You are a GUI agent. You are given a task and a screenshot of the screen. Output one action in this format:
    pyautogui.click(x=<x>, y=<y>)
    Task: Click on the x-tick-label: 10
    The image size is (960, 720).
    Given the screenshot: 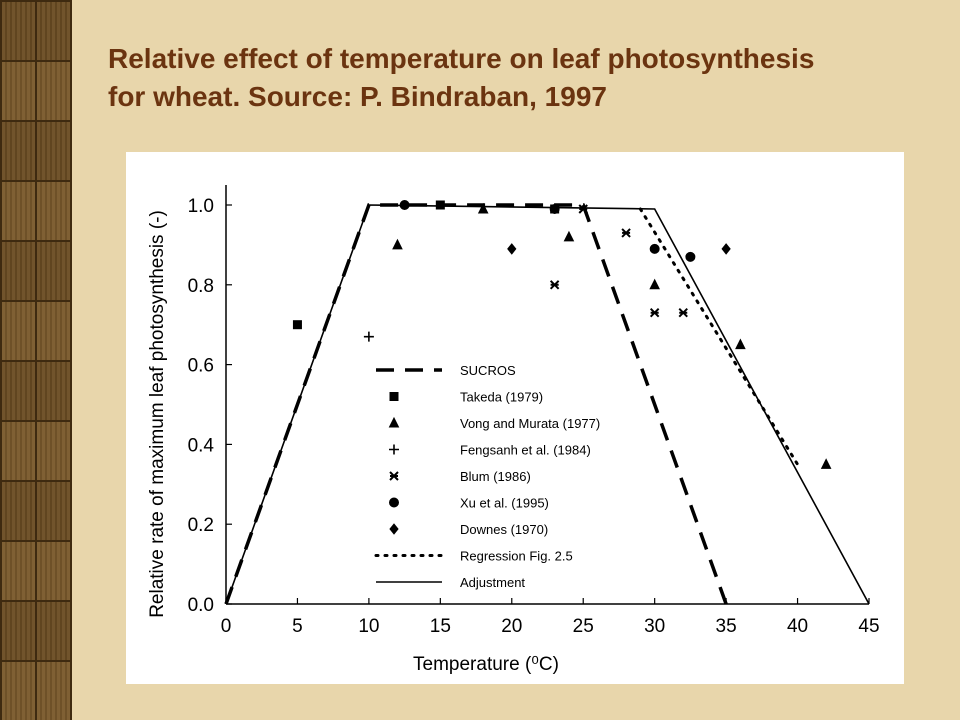 What is the action you would take?
    pyautogui.click(x=368, y=626)
    